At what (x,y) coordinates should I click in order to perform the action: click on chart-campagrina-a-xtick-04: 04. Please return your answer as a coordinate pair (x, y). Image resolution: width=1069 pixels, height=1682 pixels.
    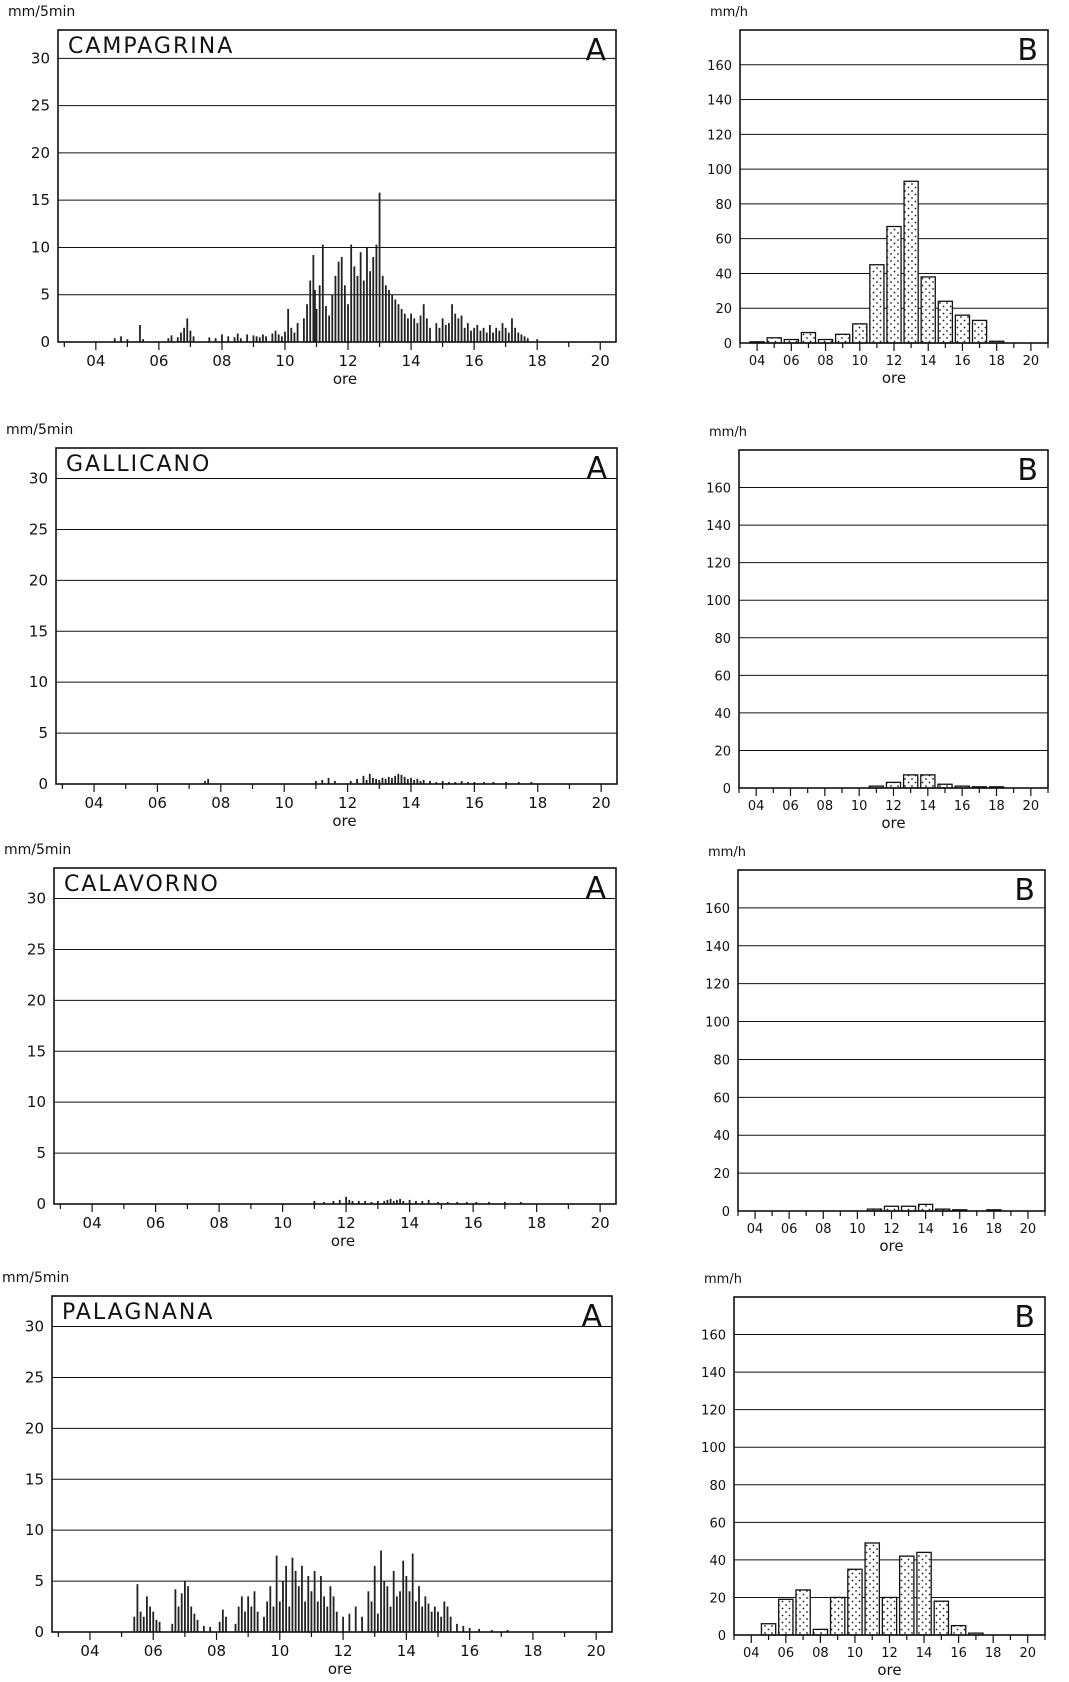
    Looking at the image, I should click on (95, 361).